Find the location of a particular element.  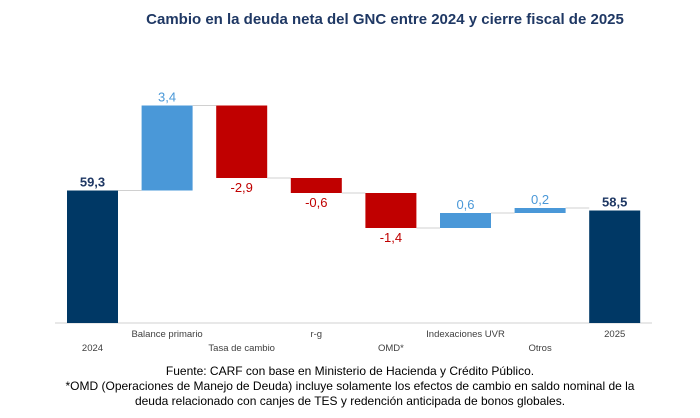

category-label: Indexaciones UVR is located at coordinates (465, 334).